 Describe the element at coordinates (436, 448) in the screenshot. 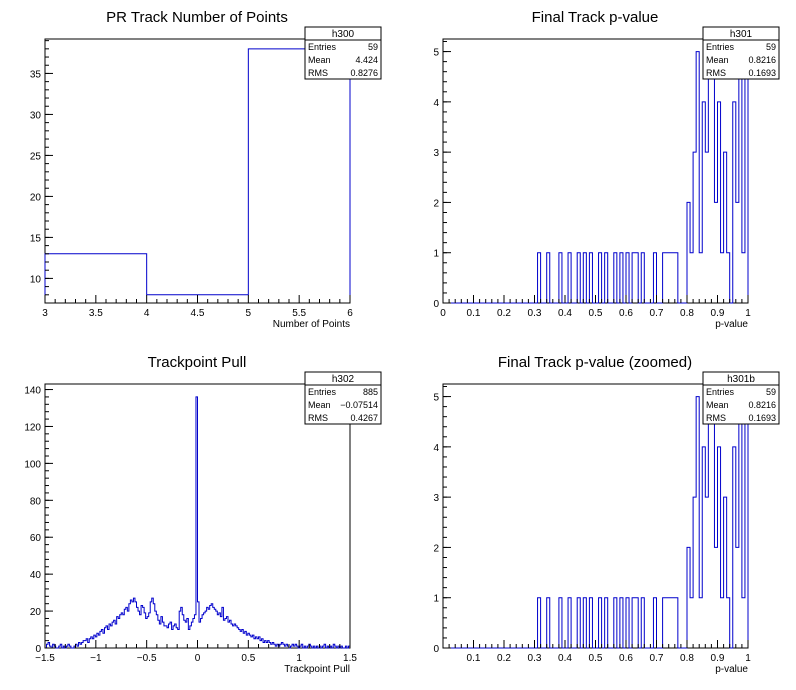

I see `y-tick-label: 4` at that location.